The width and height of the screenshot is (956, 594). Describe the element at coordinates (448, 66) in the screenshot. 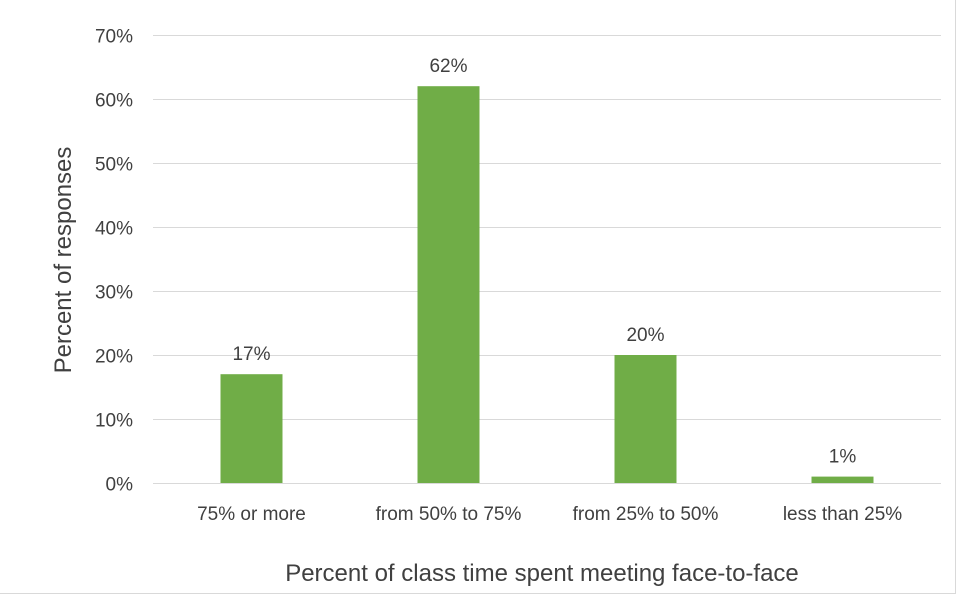

I see `data-label: 62%` at that location.